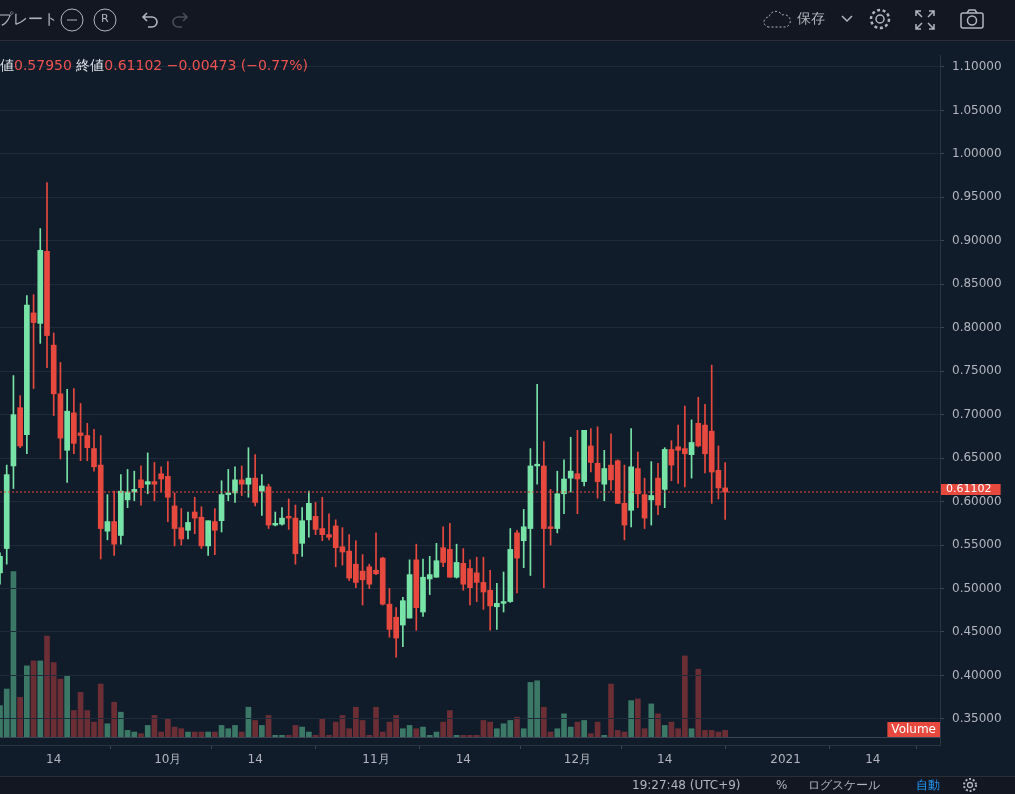 The width and height of the screenshot is (1015, 794). I want to click on y-tick-label: 0.45000, so click(977, 631).